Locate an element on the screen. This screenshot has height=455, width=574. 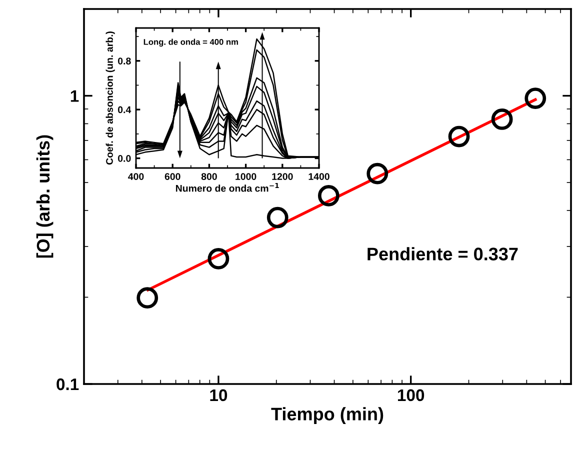
x-tick-label: 1000 is located at coordinates (246, 176).